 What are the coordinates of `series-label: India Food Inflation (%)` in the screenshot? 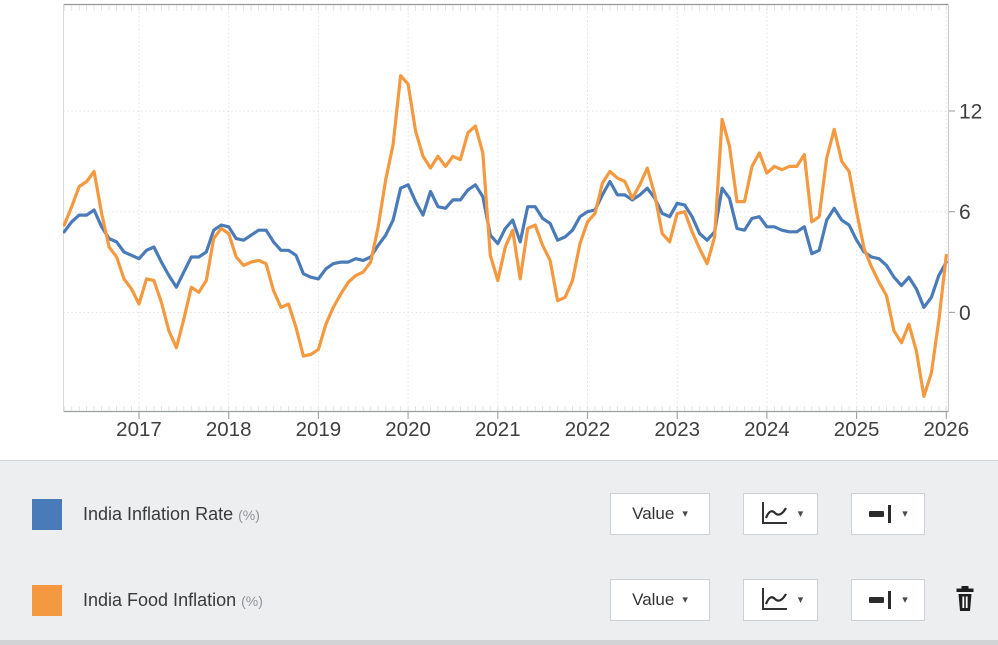 It's located at (173, 599).